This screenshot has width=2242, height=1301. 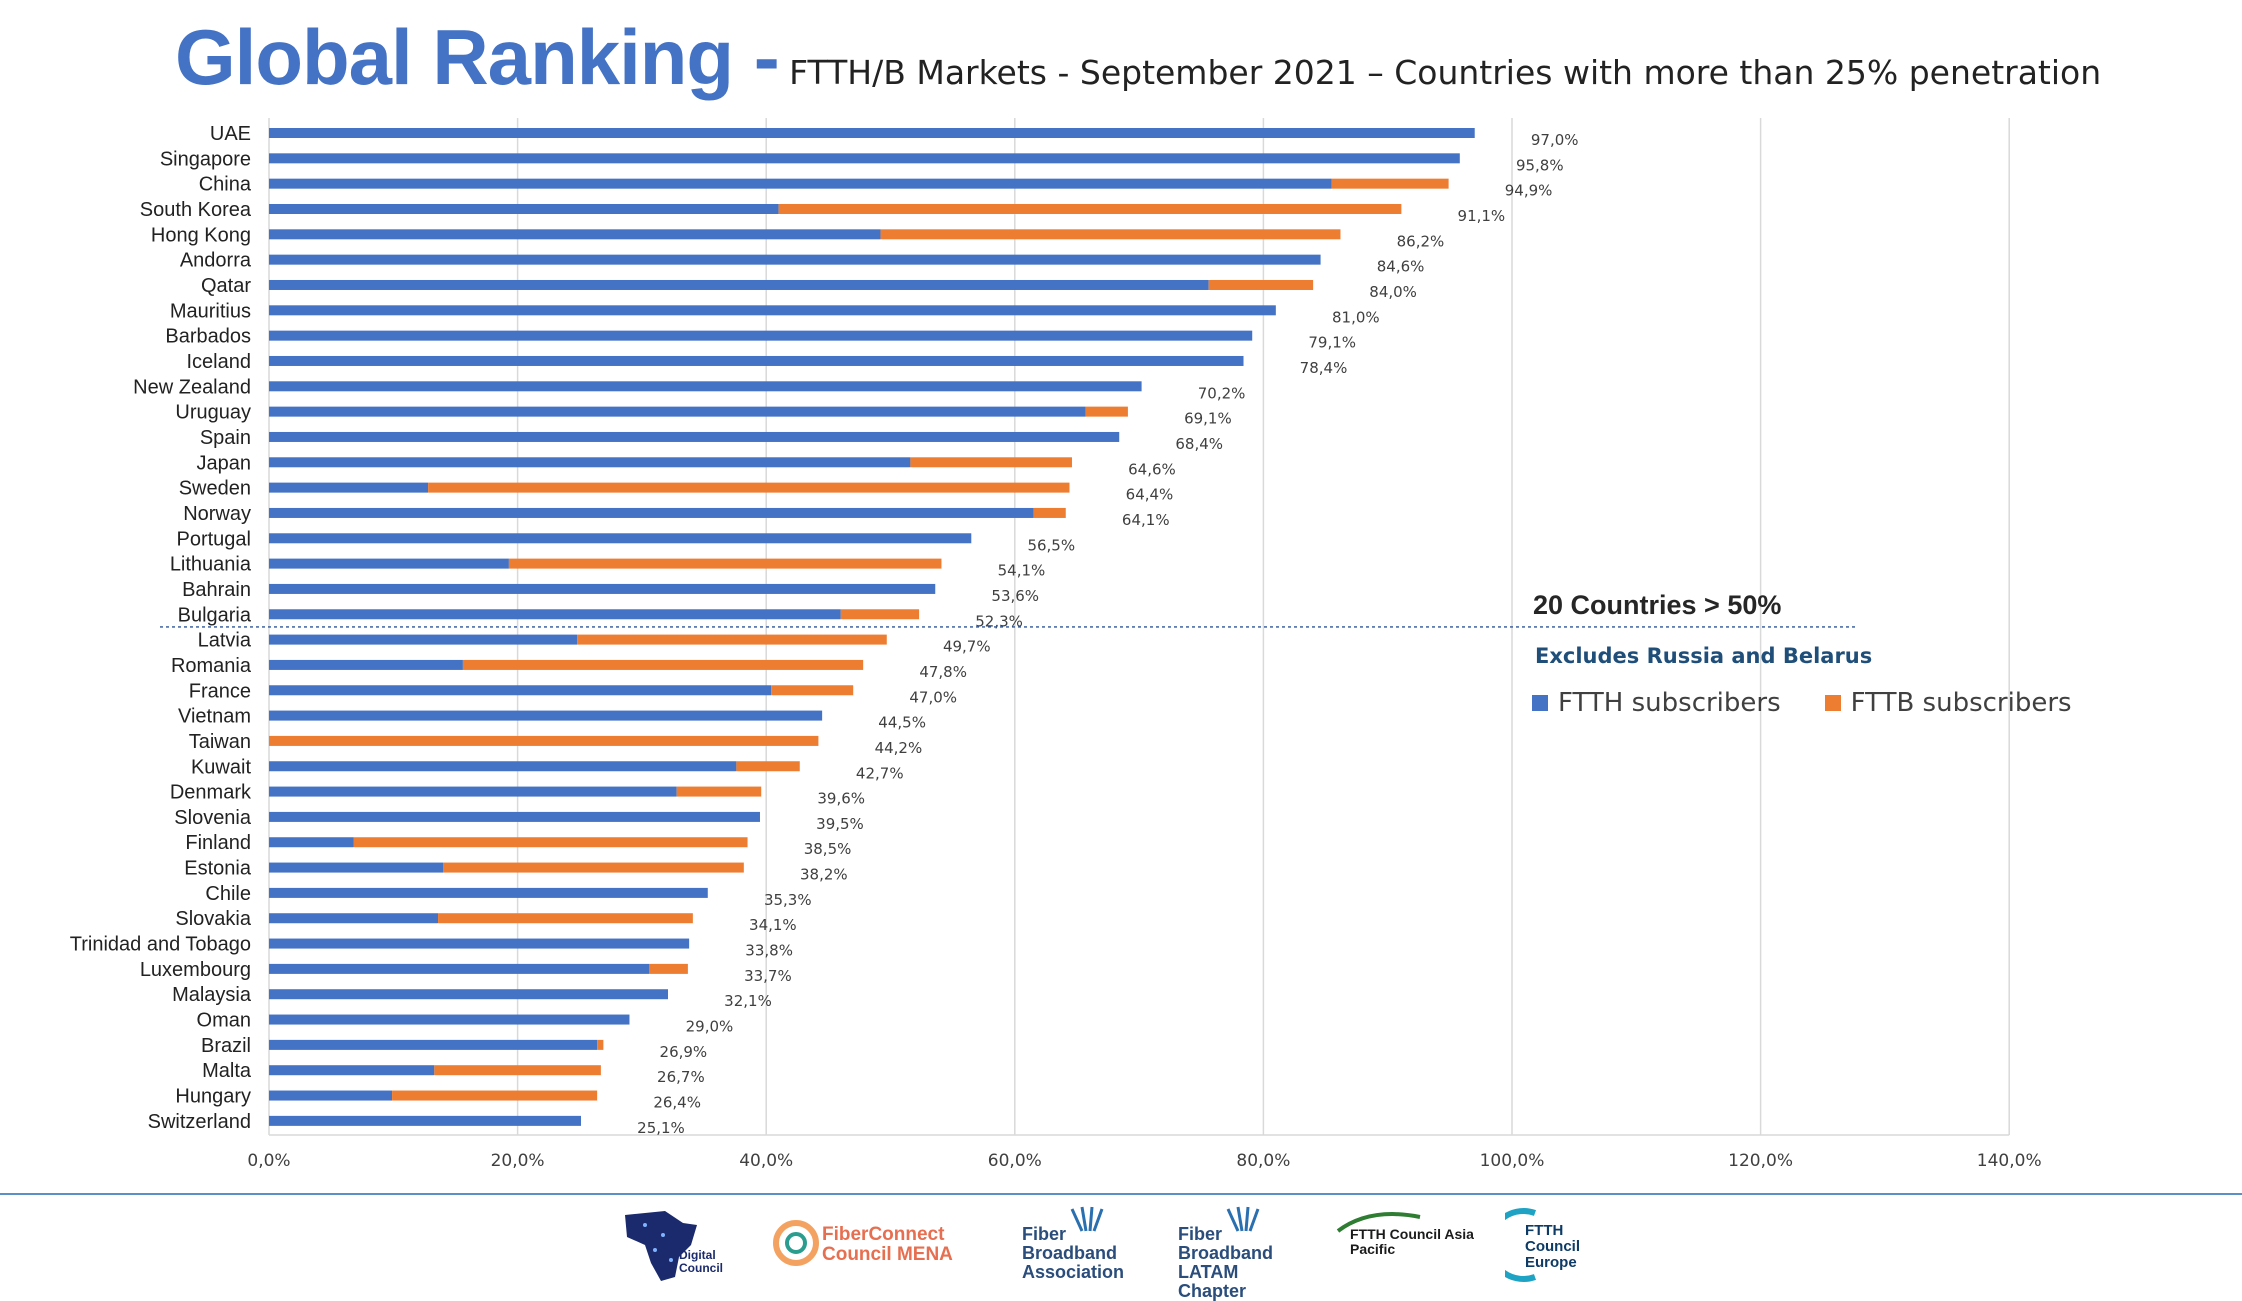 What do you see at coordinates (217, 514) in the screenshot?
I see `category-label: Norway` at bounding box center [217, 514].